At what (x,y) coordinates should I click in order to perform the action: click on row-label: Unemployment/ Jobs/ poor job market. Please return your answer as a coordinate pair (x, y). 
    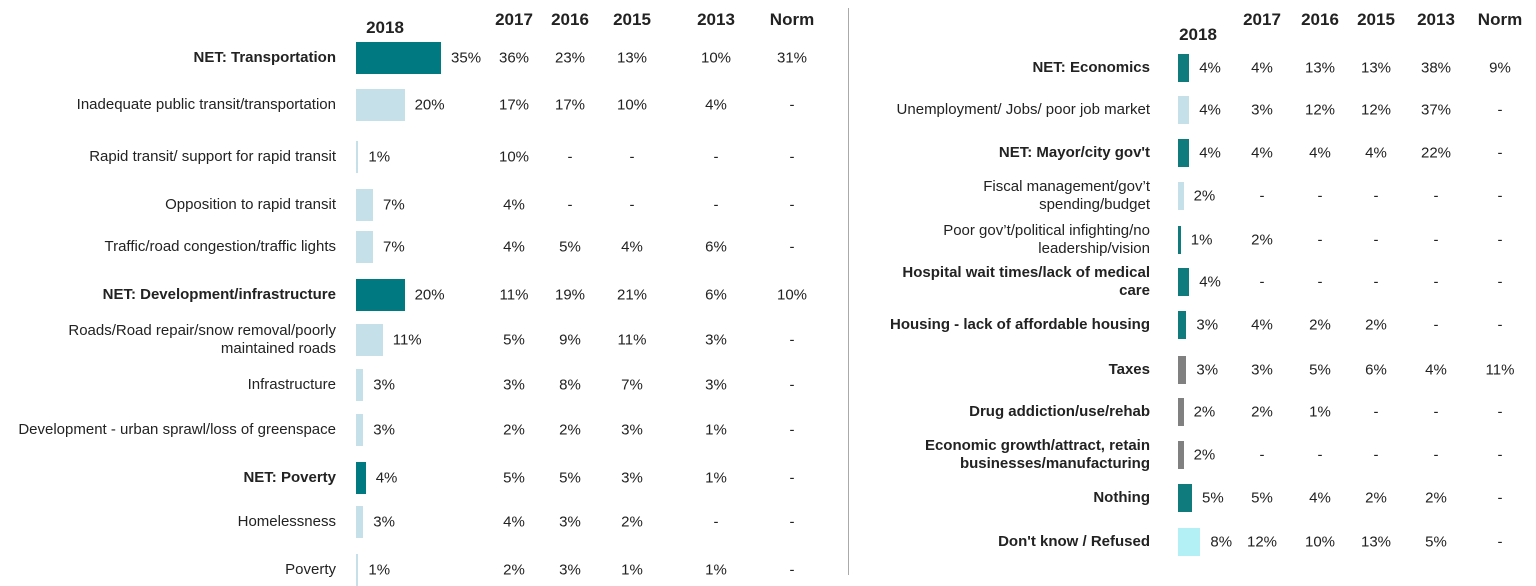
    Looking at the image, I should click on (1023, 109).